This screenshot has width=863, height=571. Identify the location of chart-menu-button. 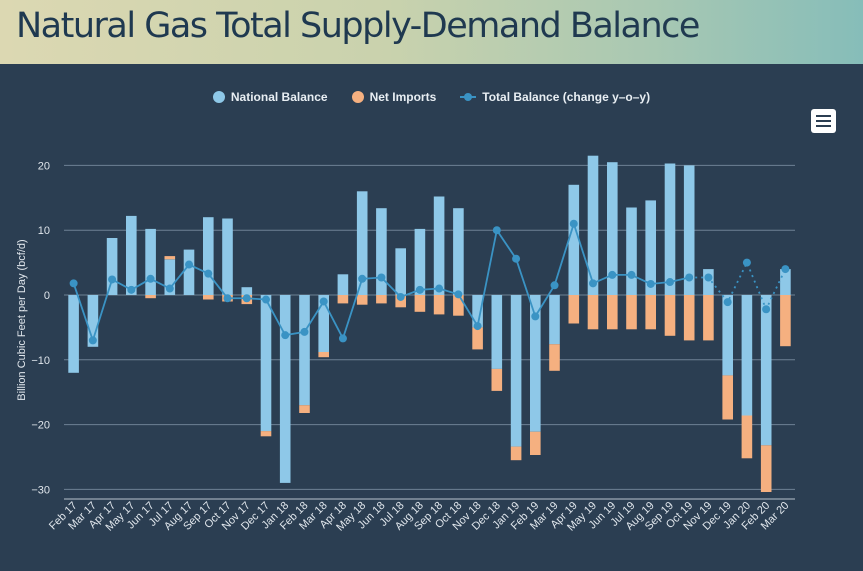
(823, 121).